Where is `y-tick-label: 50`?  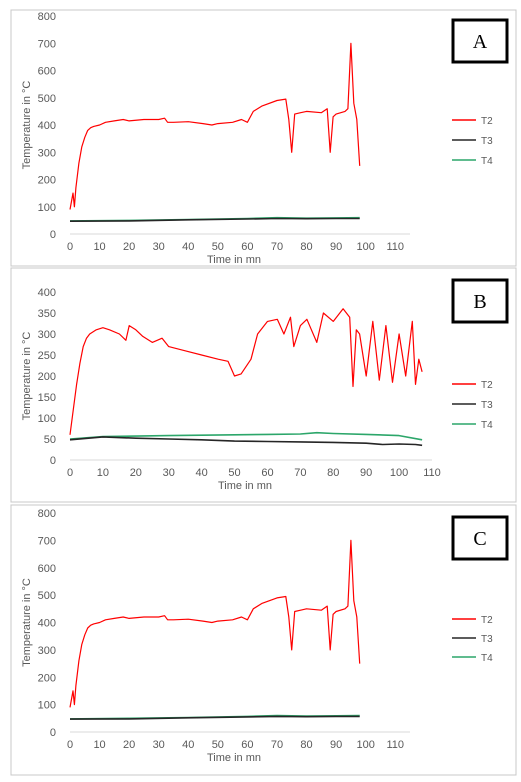
y-tick-label: 50 is located at coordinates (50, 440).